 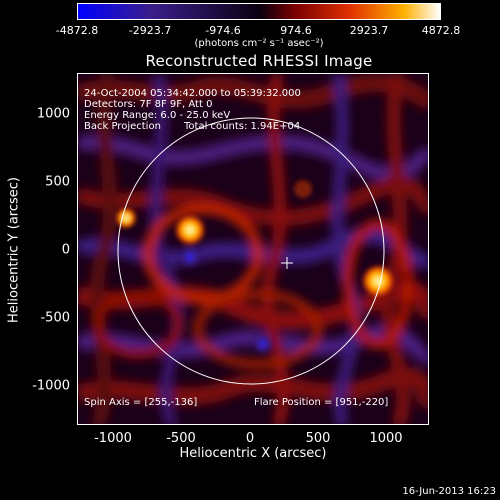 I want to click on method-info: Back Projection, so click(x=122, y=126).